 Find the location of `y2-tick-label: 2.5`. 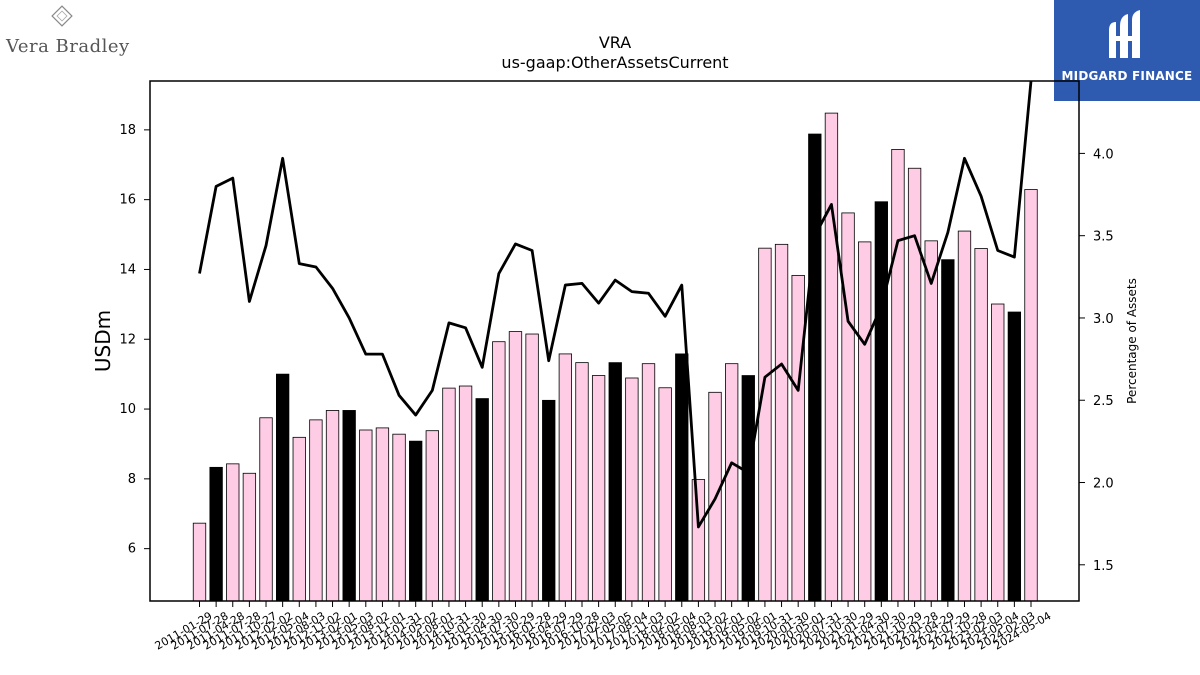

y2-tick-label: 2.5 is located at coordinates (1103, 401).